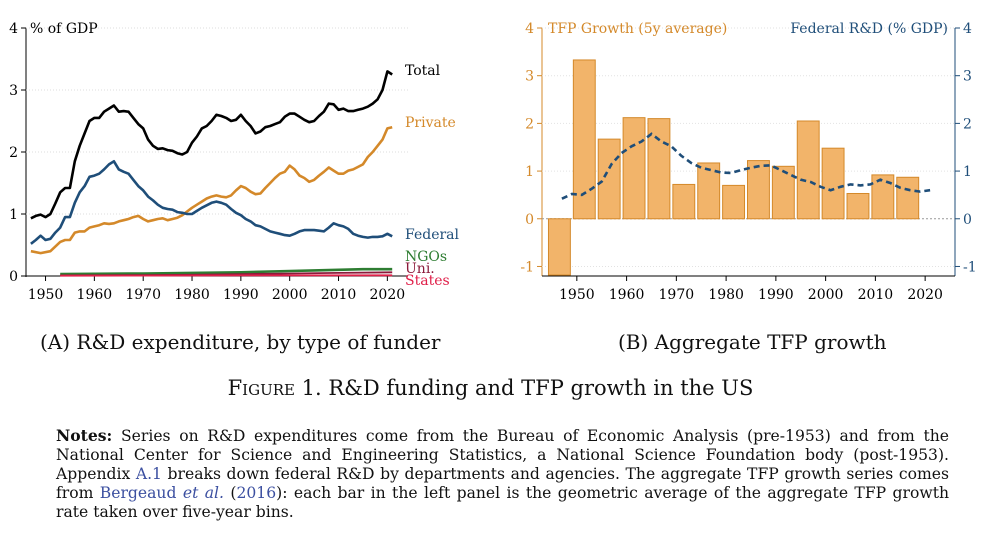 The width and height of the screenshot is (981, 540). Describe the element at coordinates (527, 267) in the screenshot. I see `left-y-tick-label: -1` at that location.